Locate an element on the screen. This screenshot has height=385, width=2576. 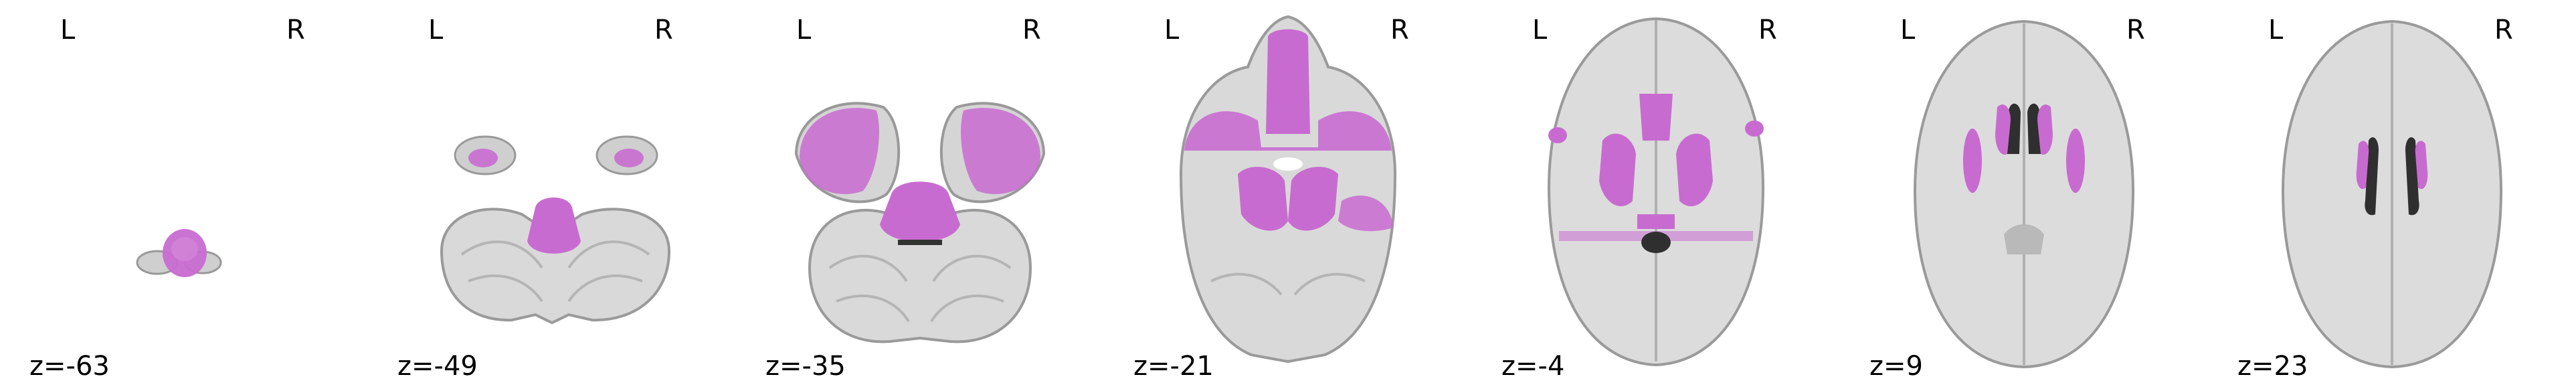
slice-coordinate-label: z=-35 is located at coordinates (805, 366).